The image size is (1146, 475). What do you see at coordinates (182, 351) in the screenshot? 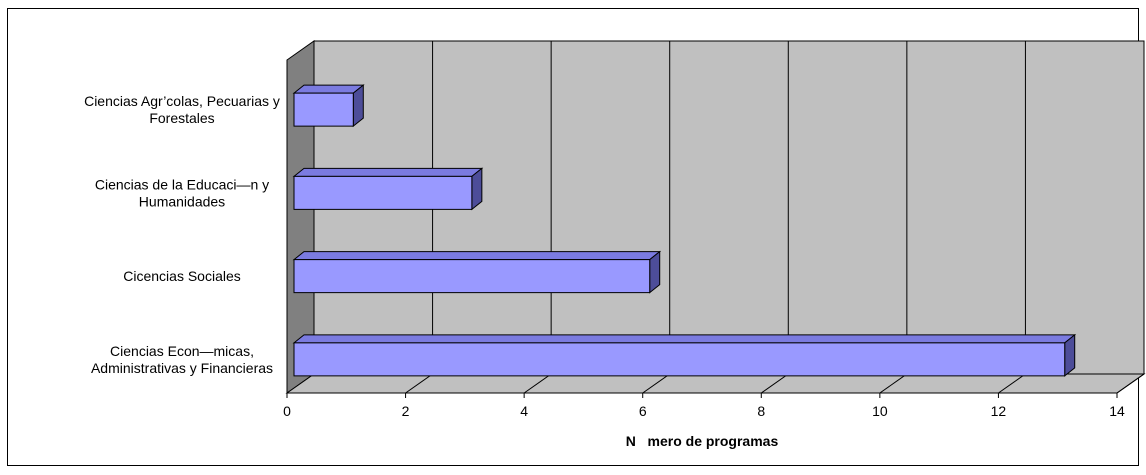
I see `category-label: Ciencias Econ—micas,` at bounding box center [182, 351].